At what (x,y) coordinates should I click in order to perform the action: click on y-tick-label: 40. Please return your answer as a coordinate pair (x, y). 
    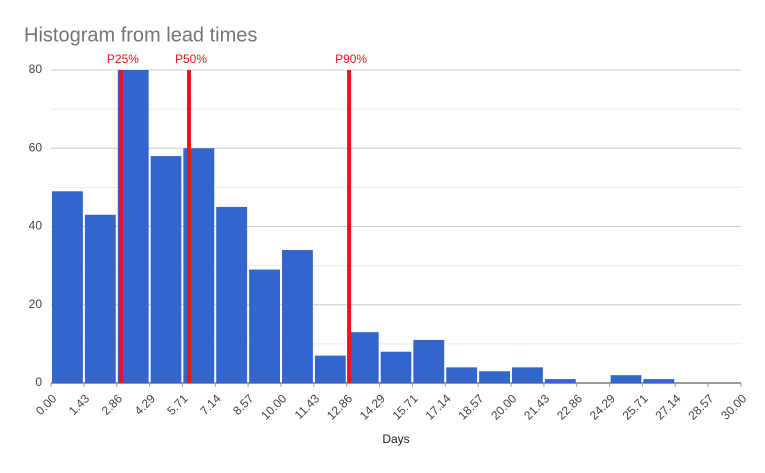
    Looking at the image, I should click on (36, 226).